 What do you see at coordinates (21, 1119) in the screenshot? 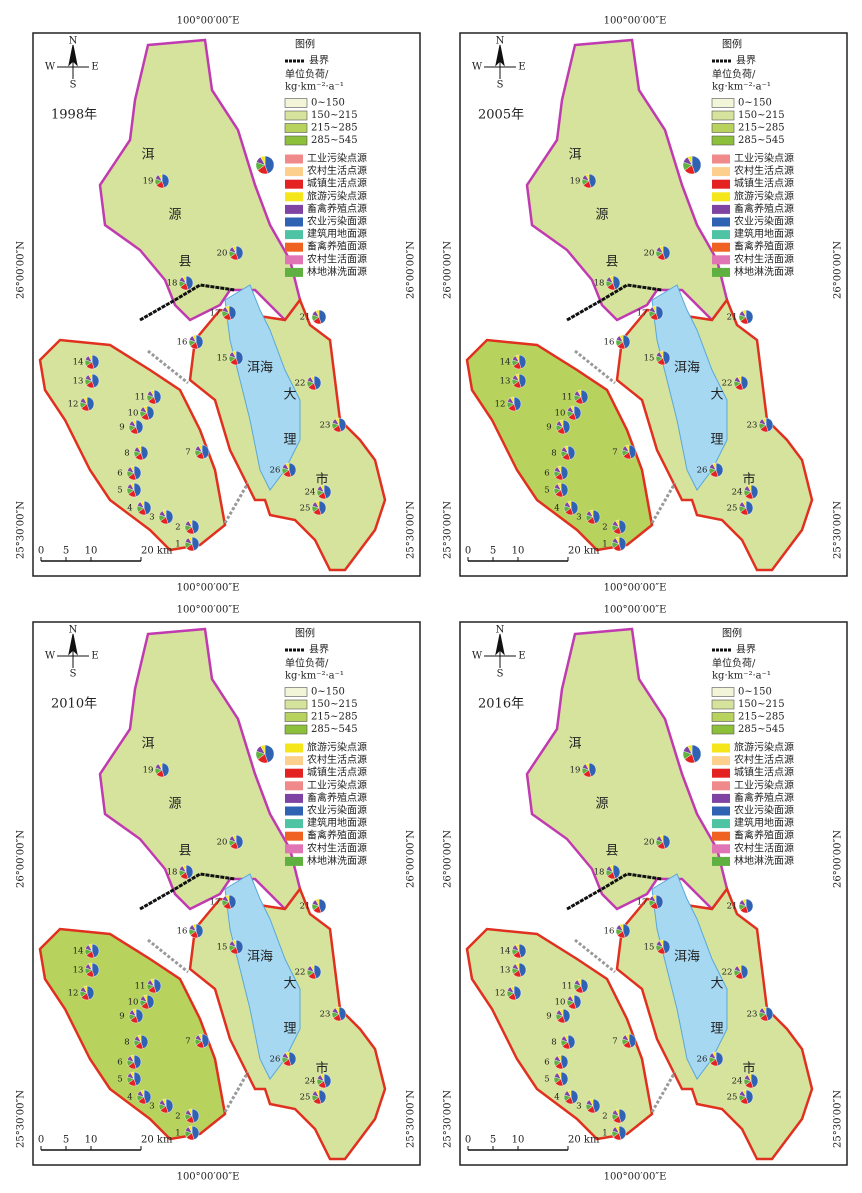
I see `left-coordinate: 25°30′00″N` at bounding box center [21, 1119].